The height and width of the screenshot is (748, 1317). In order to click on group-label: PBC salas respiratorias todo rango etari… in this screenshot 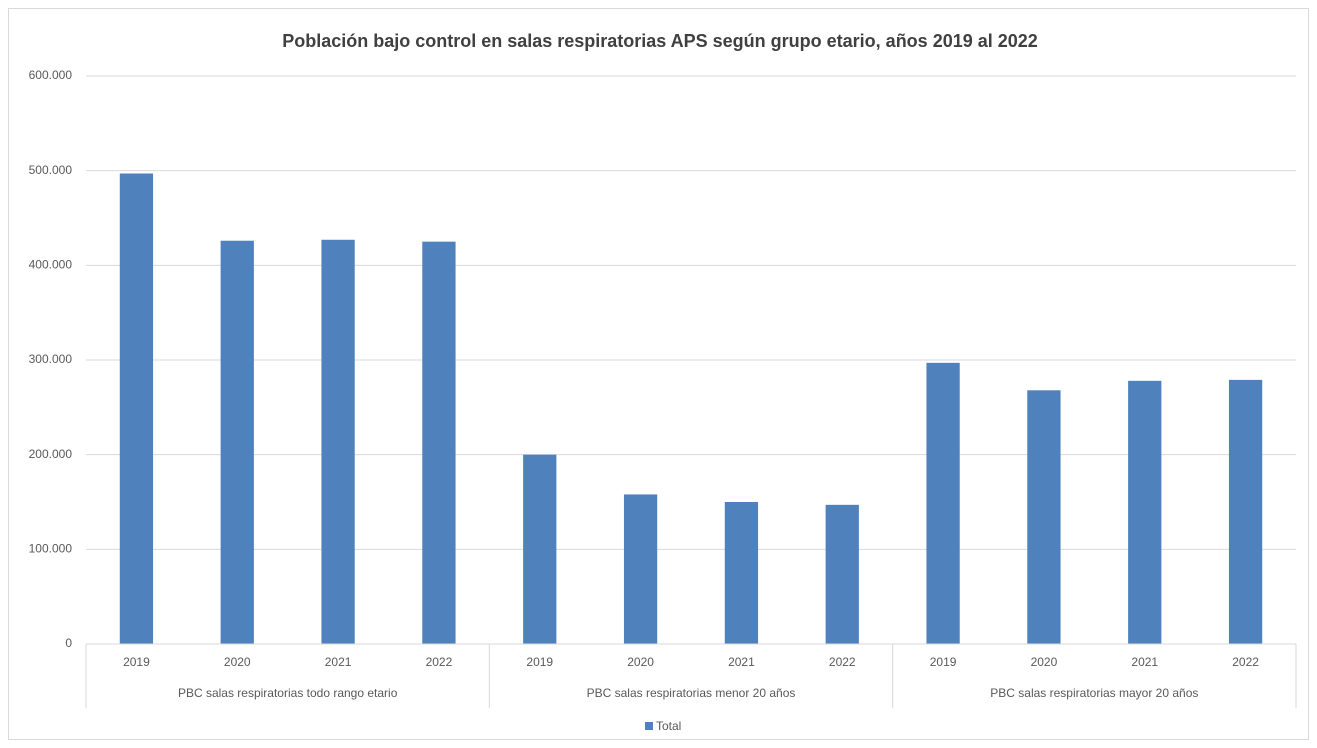, I will do `click(288, 693)`.